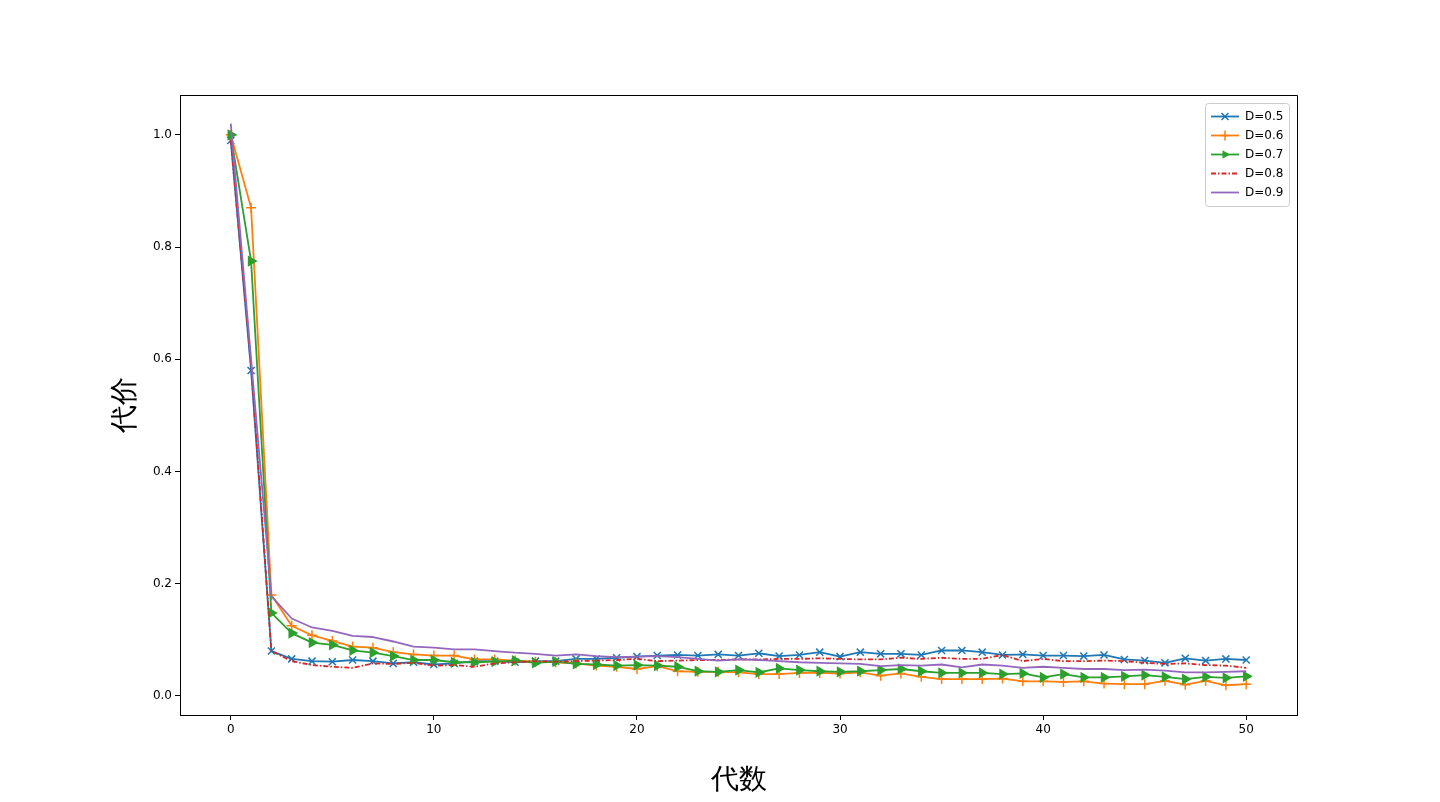  What do you see at coordinates (1264, 134) in the screenshot?
I see `legend-label: D=0.6` at bounding box center [1264, 134].